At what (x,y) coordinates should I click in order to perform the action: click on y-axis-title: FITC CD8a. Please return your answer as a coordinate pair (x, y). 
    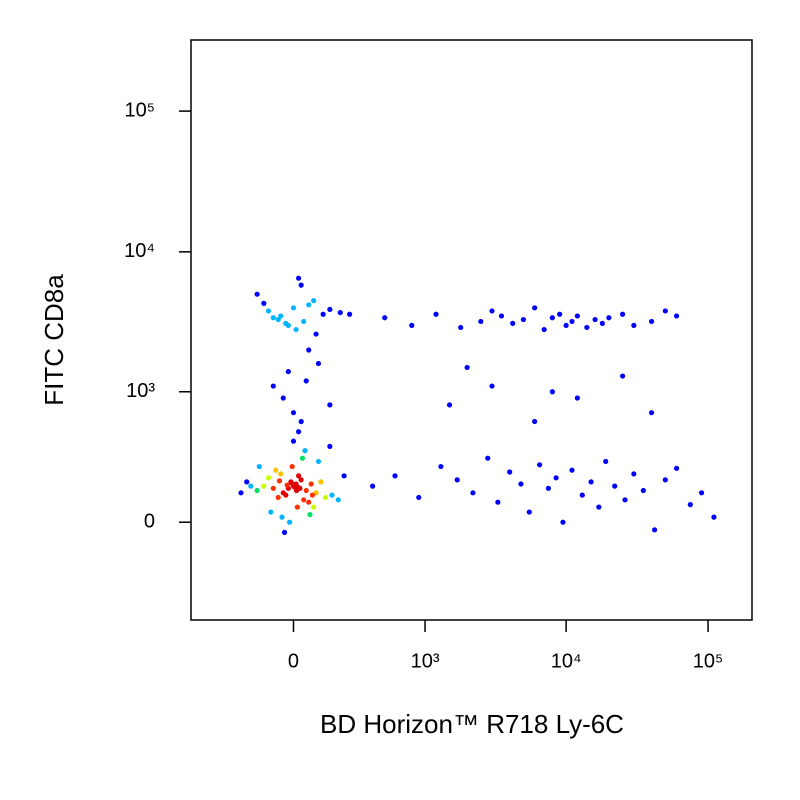
    Looking at the image, I should click on (54, 340).